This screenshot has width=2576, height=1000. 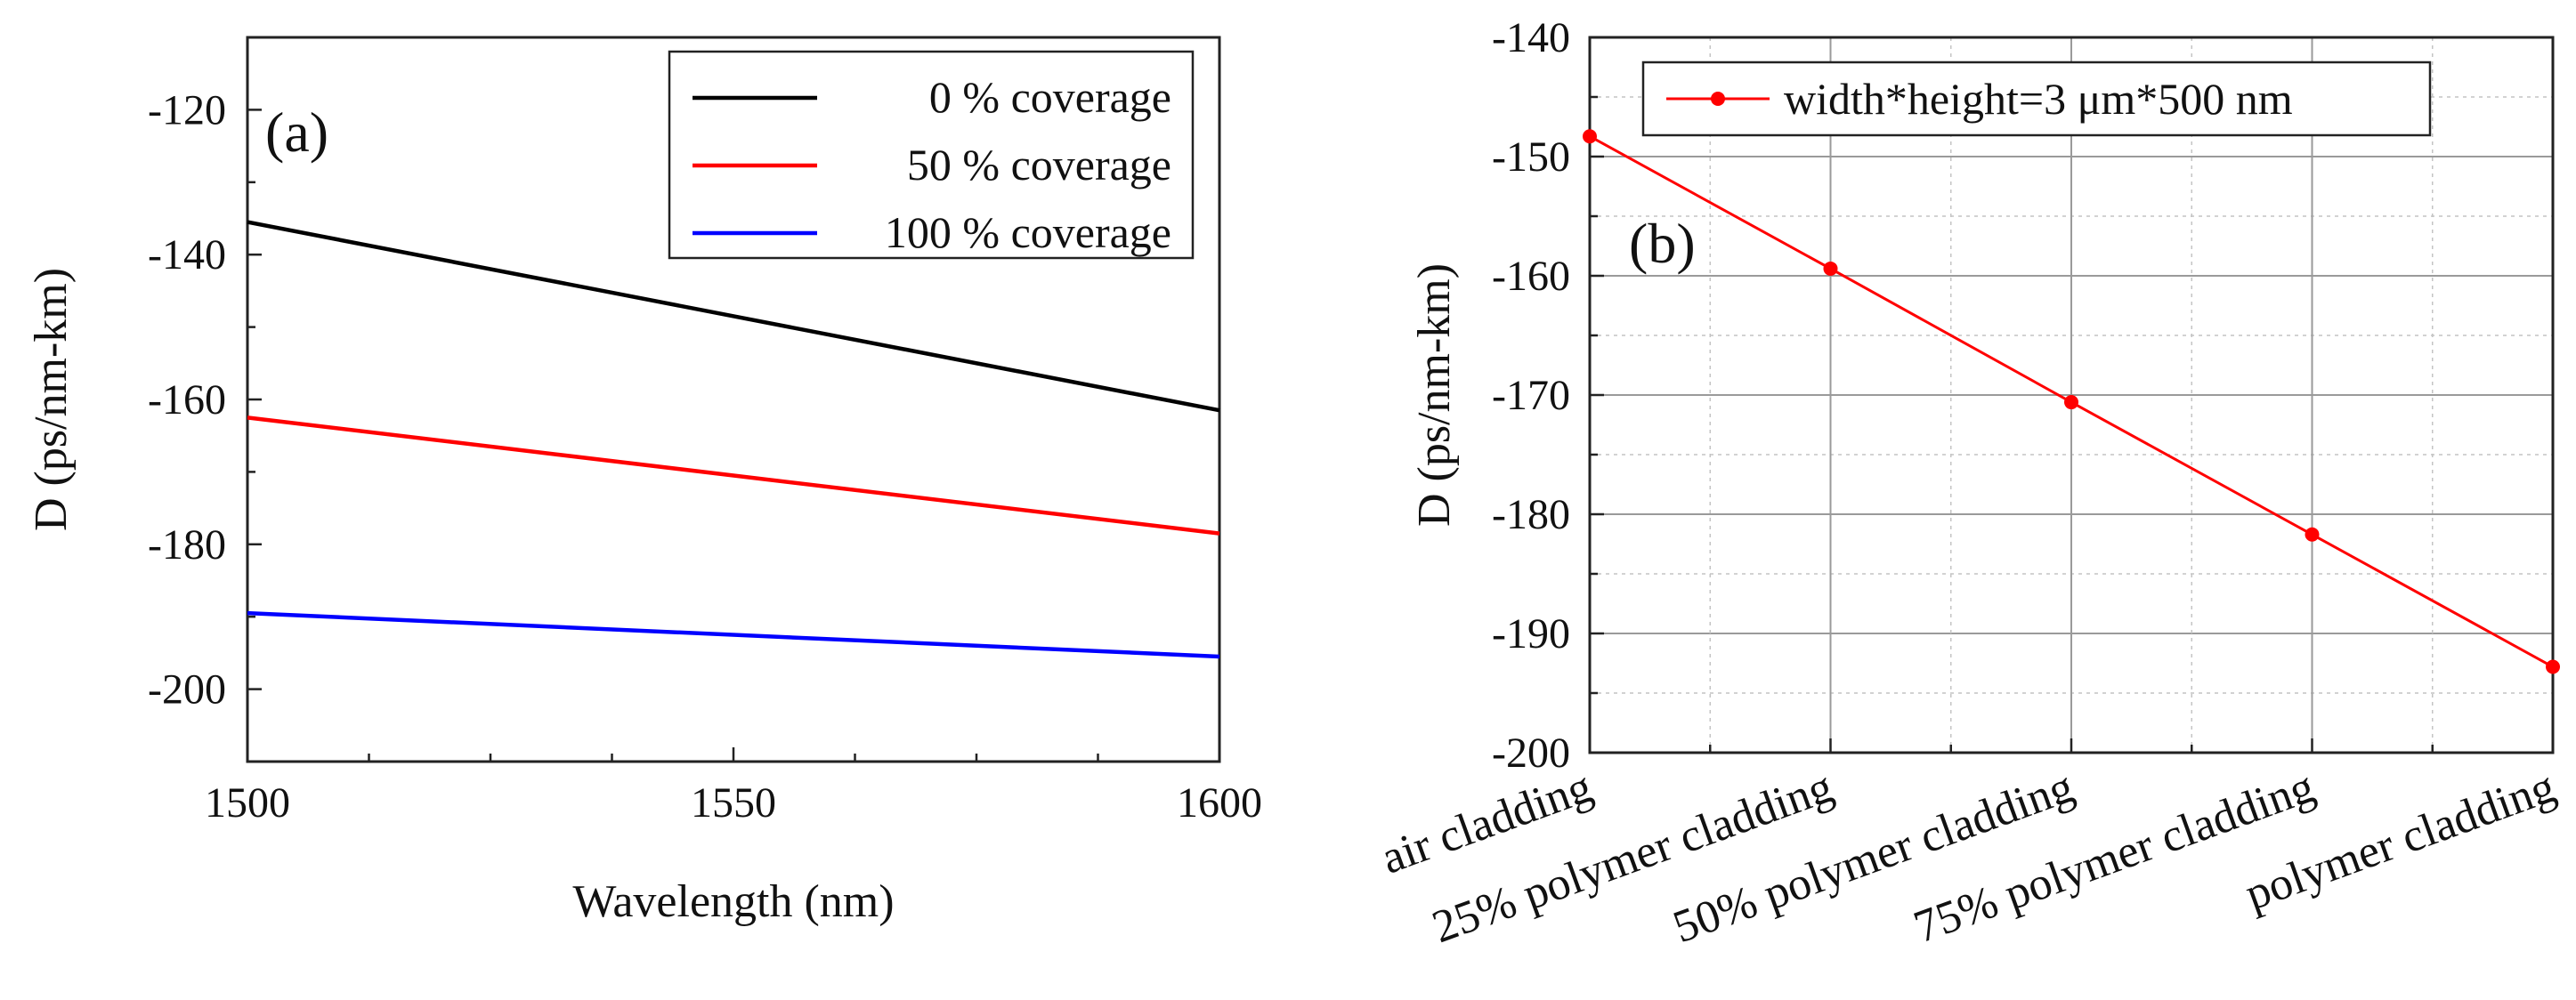 What do you see at coordinates (187, 110) in the screenshot?
I see `chart-a-y-tick-label: -120` at bounding box center [187, 110].